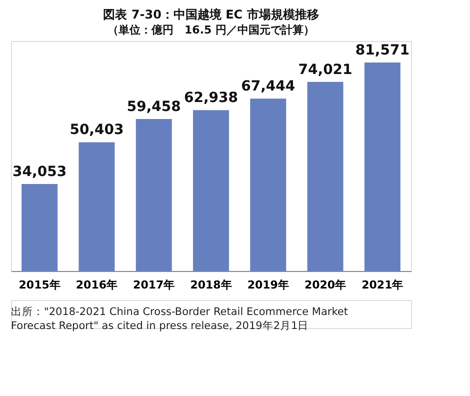 Image resolution: width=470 pixels, height=396 pixels. Describe the element at coordinates (154, 285) in the screenshot. I see `x-tick-label: 2017年` at that location.